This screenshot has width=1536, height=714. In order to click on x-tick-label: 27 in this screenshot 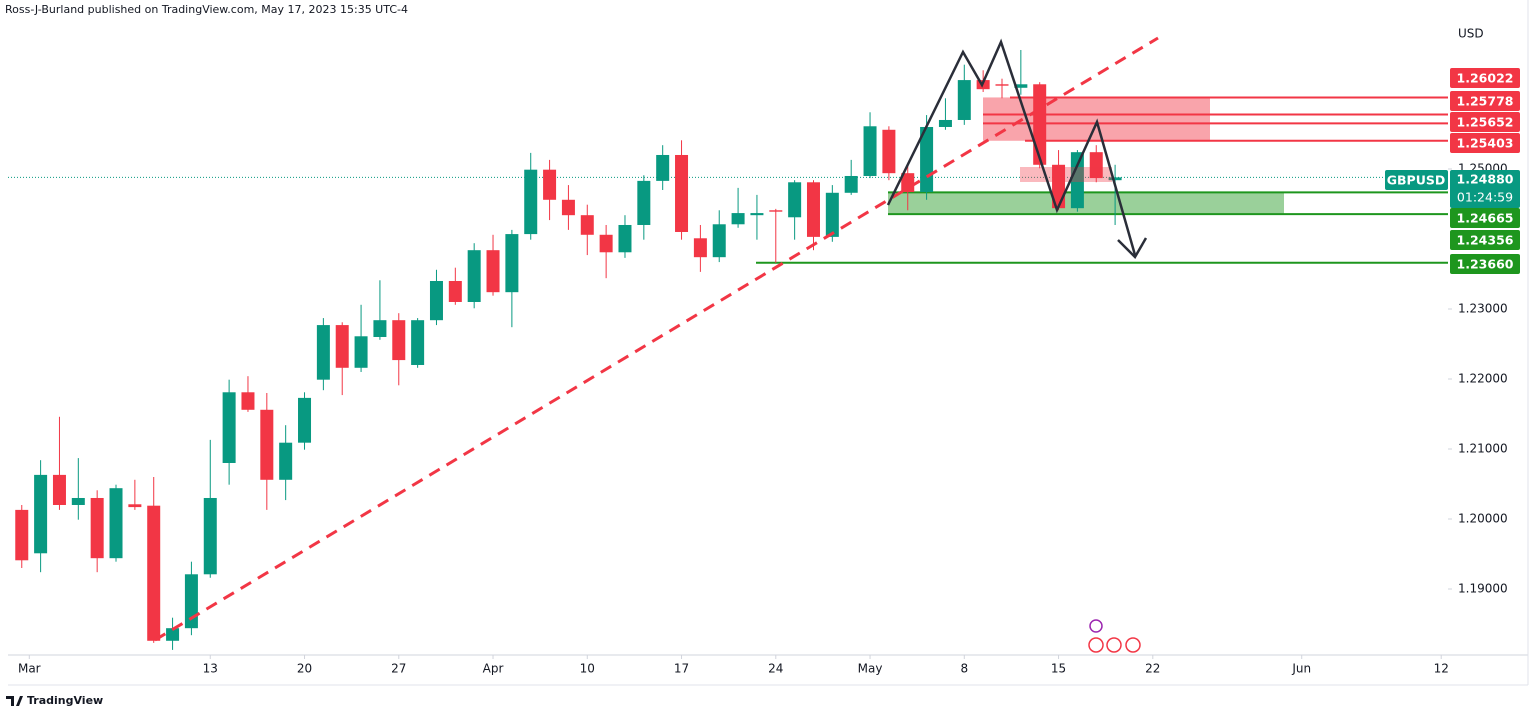, I will do `click(398, 669)`.